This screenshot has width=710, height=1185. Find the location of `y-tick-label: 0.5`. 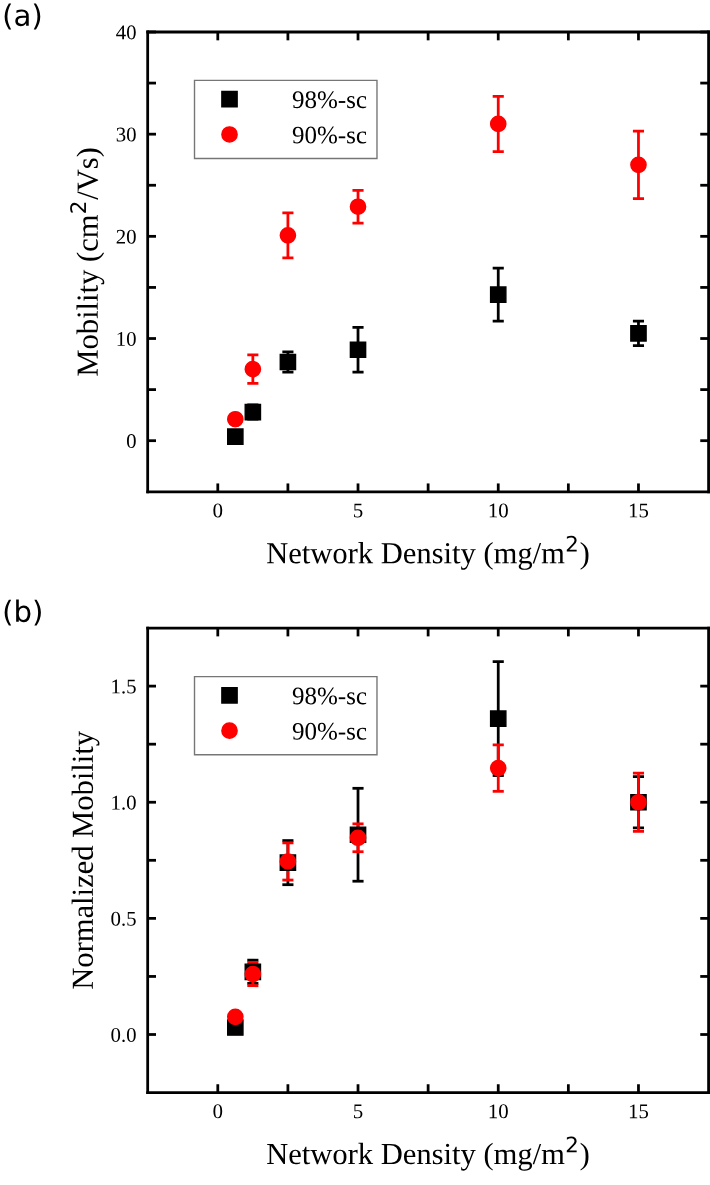

y-tick-label: 0.5 is located at coordinates (123, 918).